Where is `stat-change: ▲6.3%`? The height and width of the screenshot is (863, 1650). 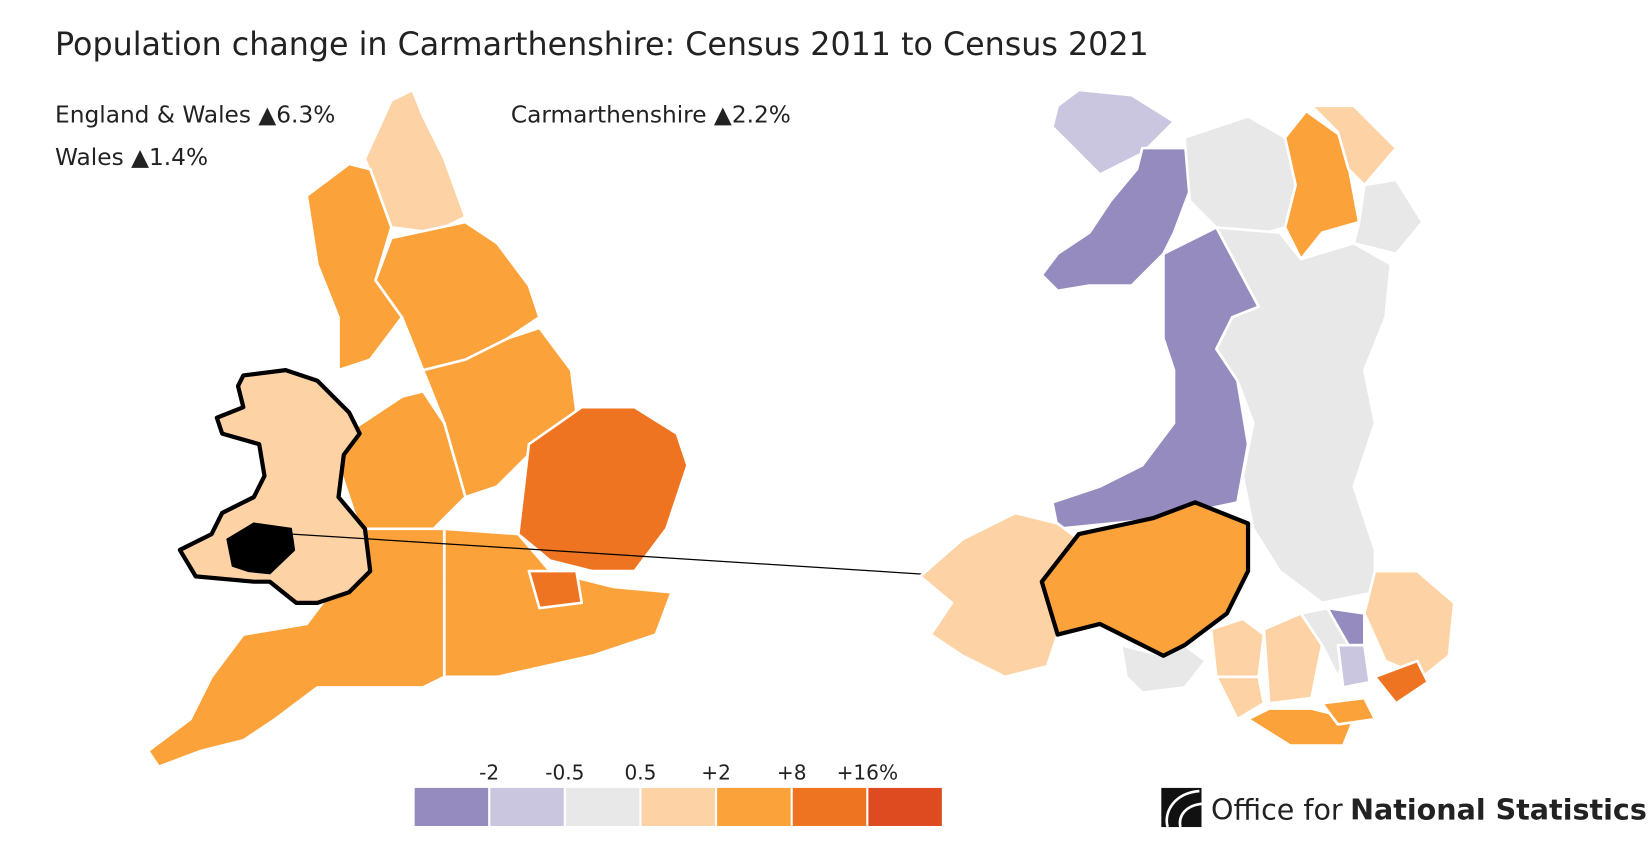
stat-change: ▲6.3% is located at coordinates (296, 115).